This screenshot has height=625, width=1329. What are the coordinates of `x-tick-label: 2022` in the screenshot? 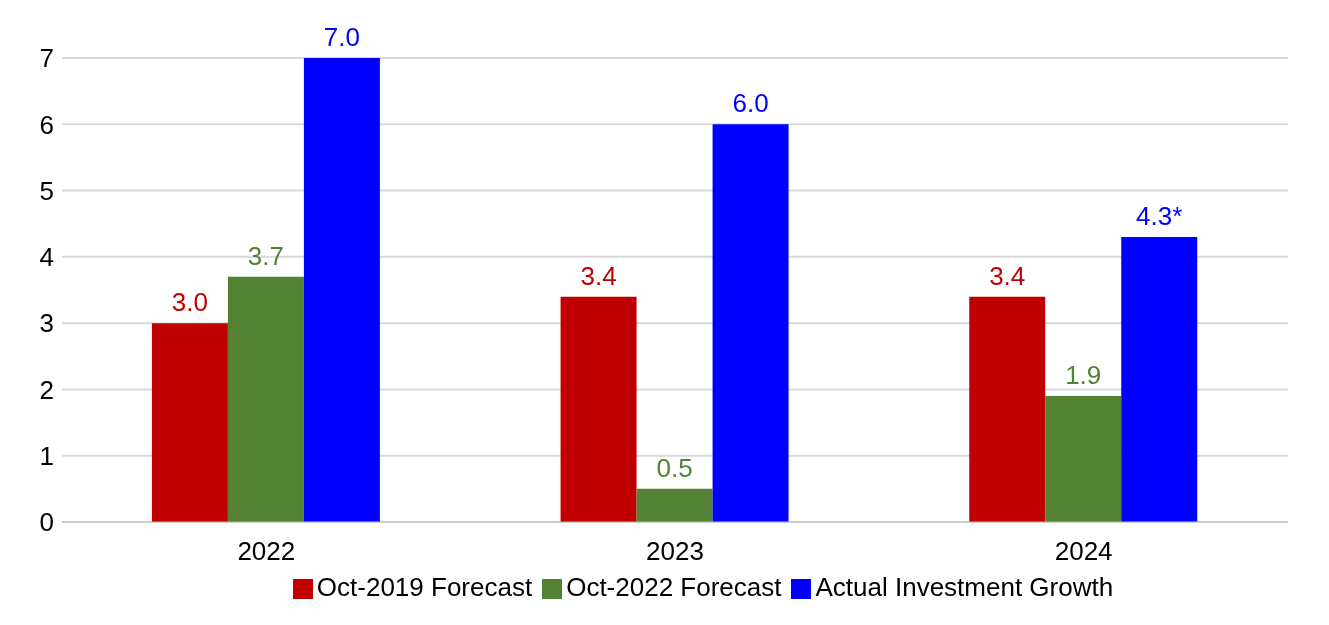 It's located at (266, 551).